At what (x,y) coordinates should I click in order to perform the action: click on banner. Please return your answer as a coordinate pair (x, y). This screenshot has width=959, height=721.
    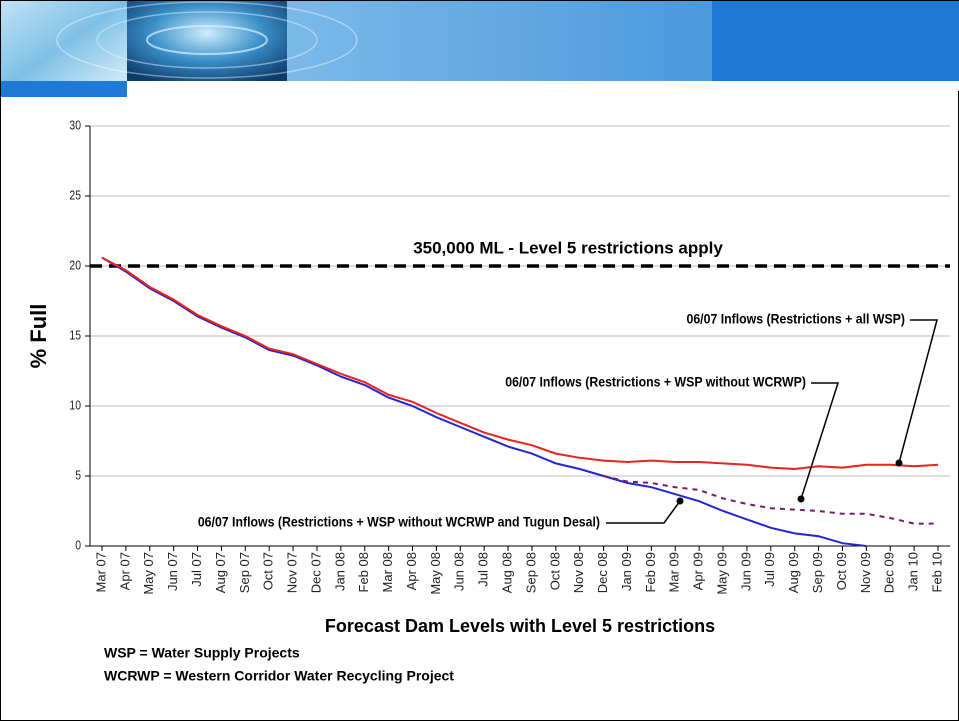
    Looking at the image, I should click on (480, 49).